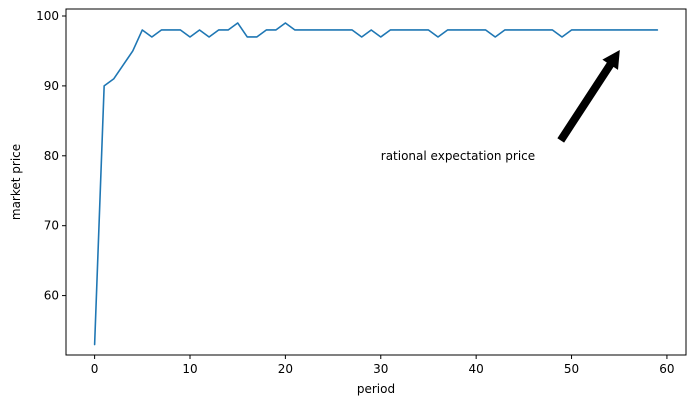  Describe the element at coordinates (285, 369) in the screenshot. I see `x-tick-label: 20` at that location.